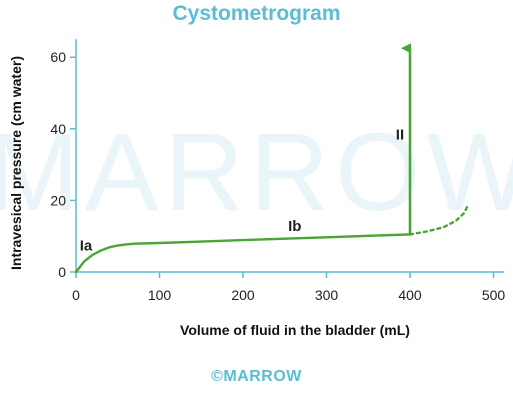 Image resolution: width=513 pixels, height=402 pixels. What do you see at coordinates (410, 295) in the screenshot?
I see `x-tick-label-400: 400` at bounding box center [410, 295].